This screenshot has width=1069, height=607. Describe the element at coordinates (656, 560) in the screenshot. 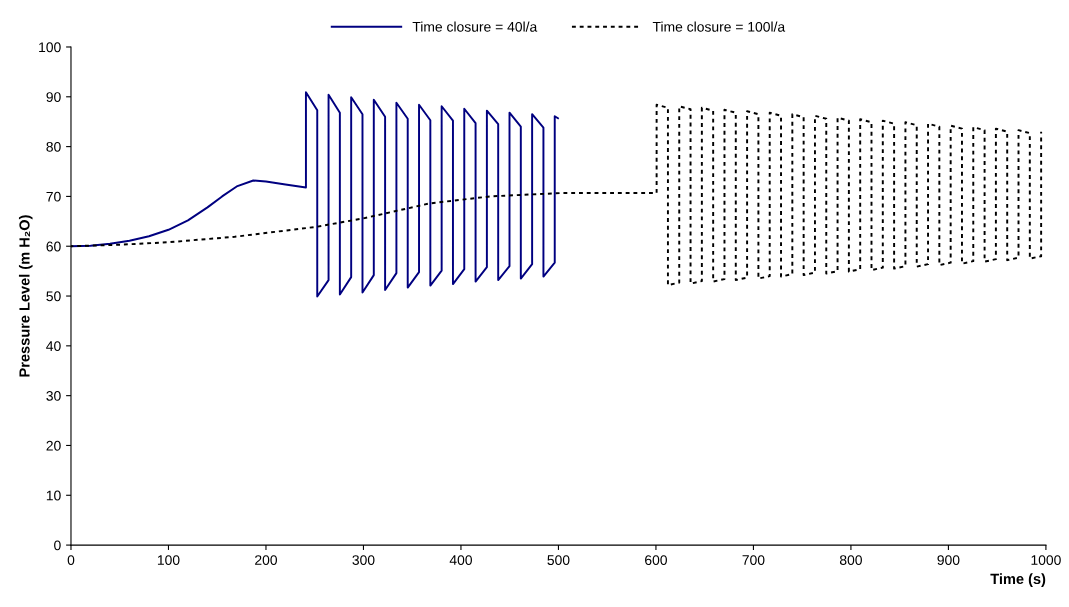

I see `x-tick-label: 600` at that location.